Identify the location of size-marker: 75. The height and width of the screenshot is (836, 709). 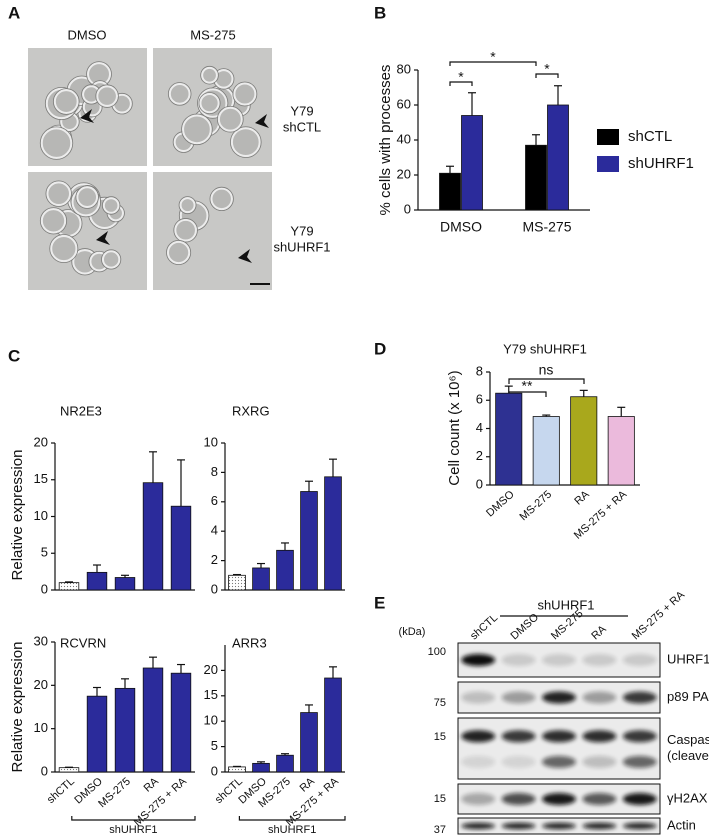
(440, 703).